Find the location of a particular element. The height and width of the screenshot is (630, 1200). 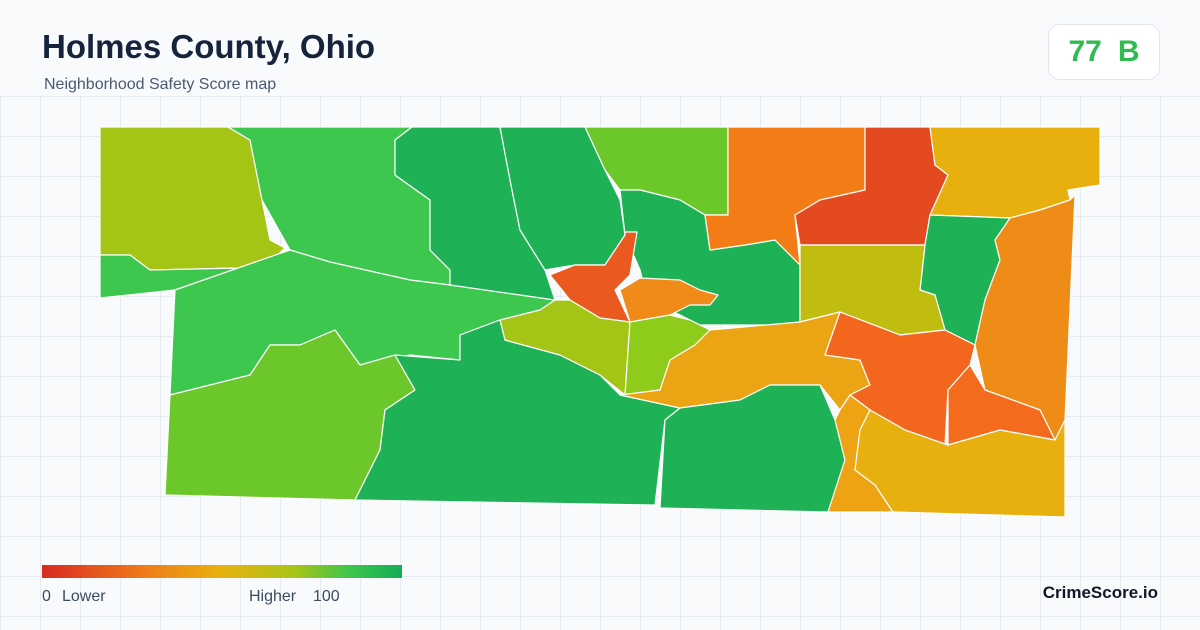

legend-max: 100 is located at coordinates (326, 596).